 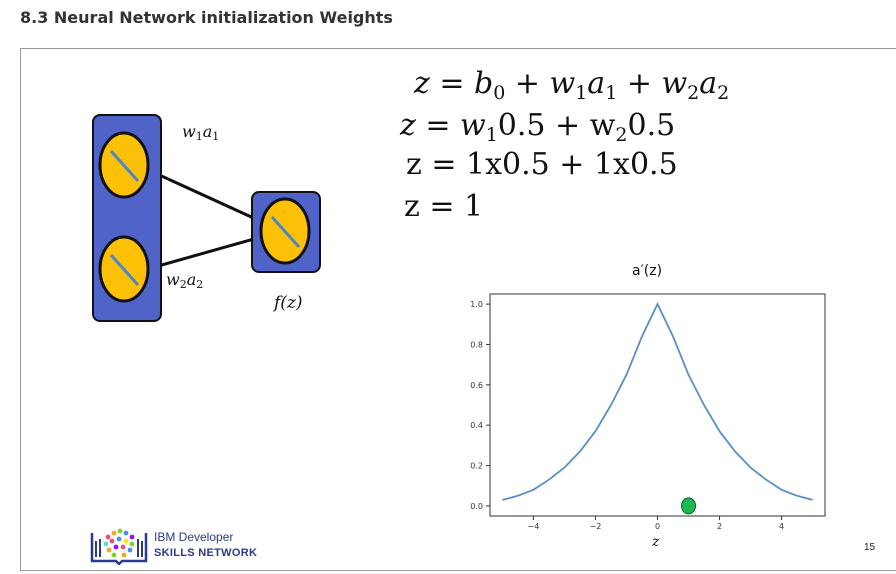 What do you see at coordinates (288, 303) in the screenshot?
I see `output-function-label: f(z)` at bounding box center [288, 303].